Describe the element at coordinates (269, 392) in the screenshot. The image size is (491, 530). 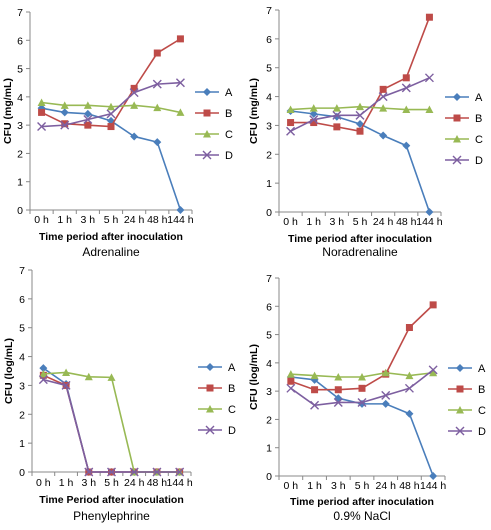
I see `y-tick-label: 3` at that location.